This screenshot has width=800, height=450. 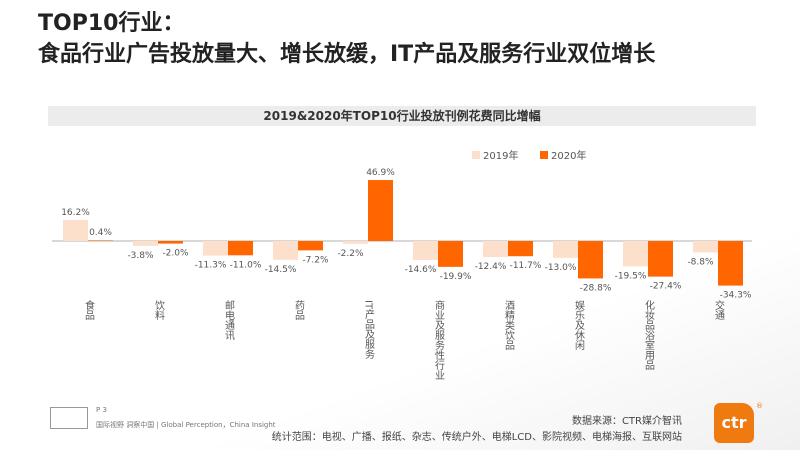 I want to click on category-label: 交通, so click(x=719, y=309).